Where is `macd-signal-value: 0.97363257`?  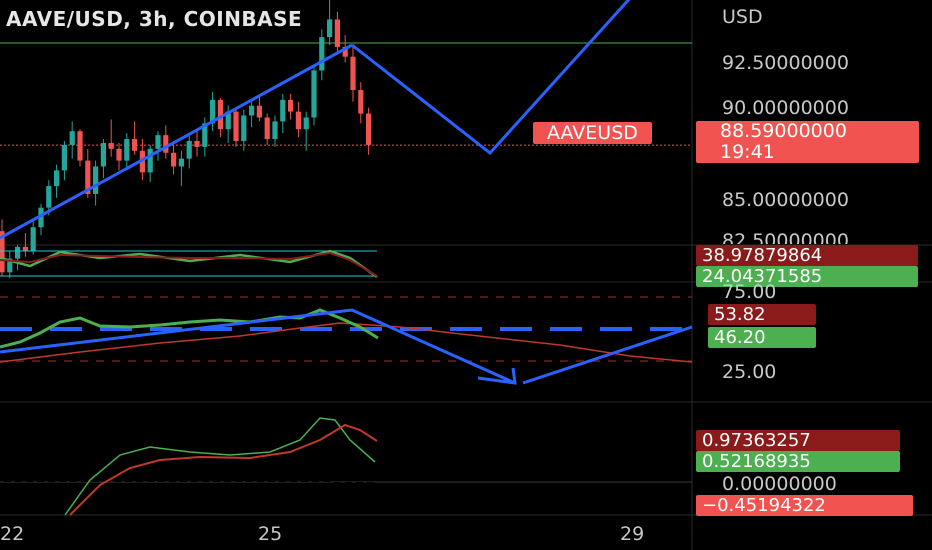 macd-signal-value: 0.97363257 is located at coordinates (798, 440).